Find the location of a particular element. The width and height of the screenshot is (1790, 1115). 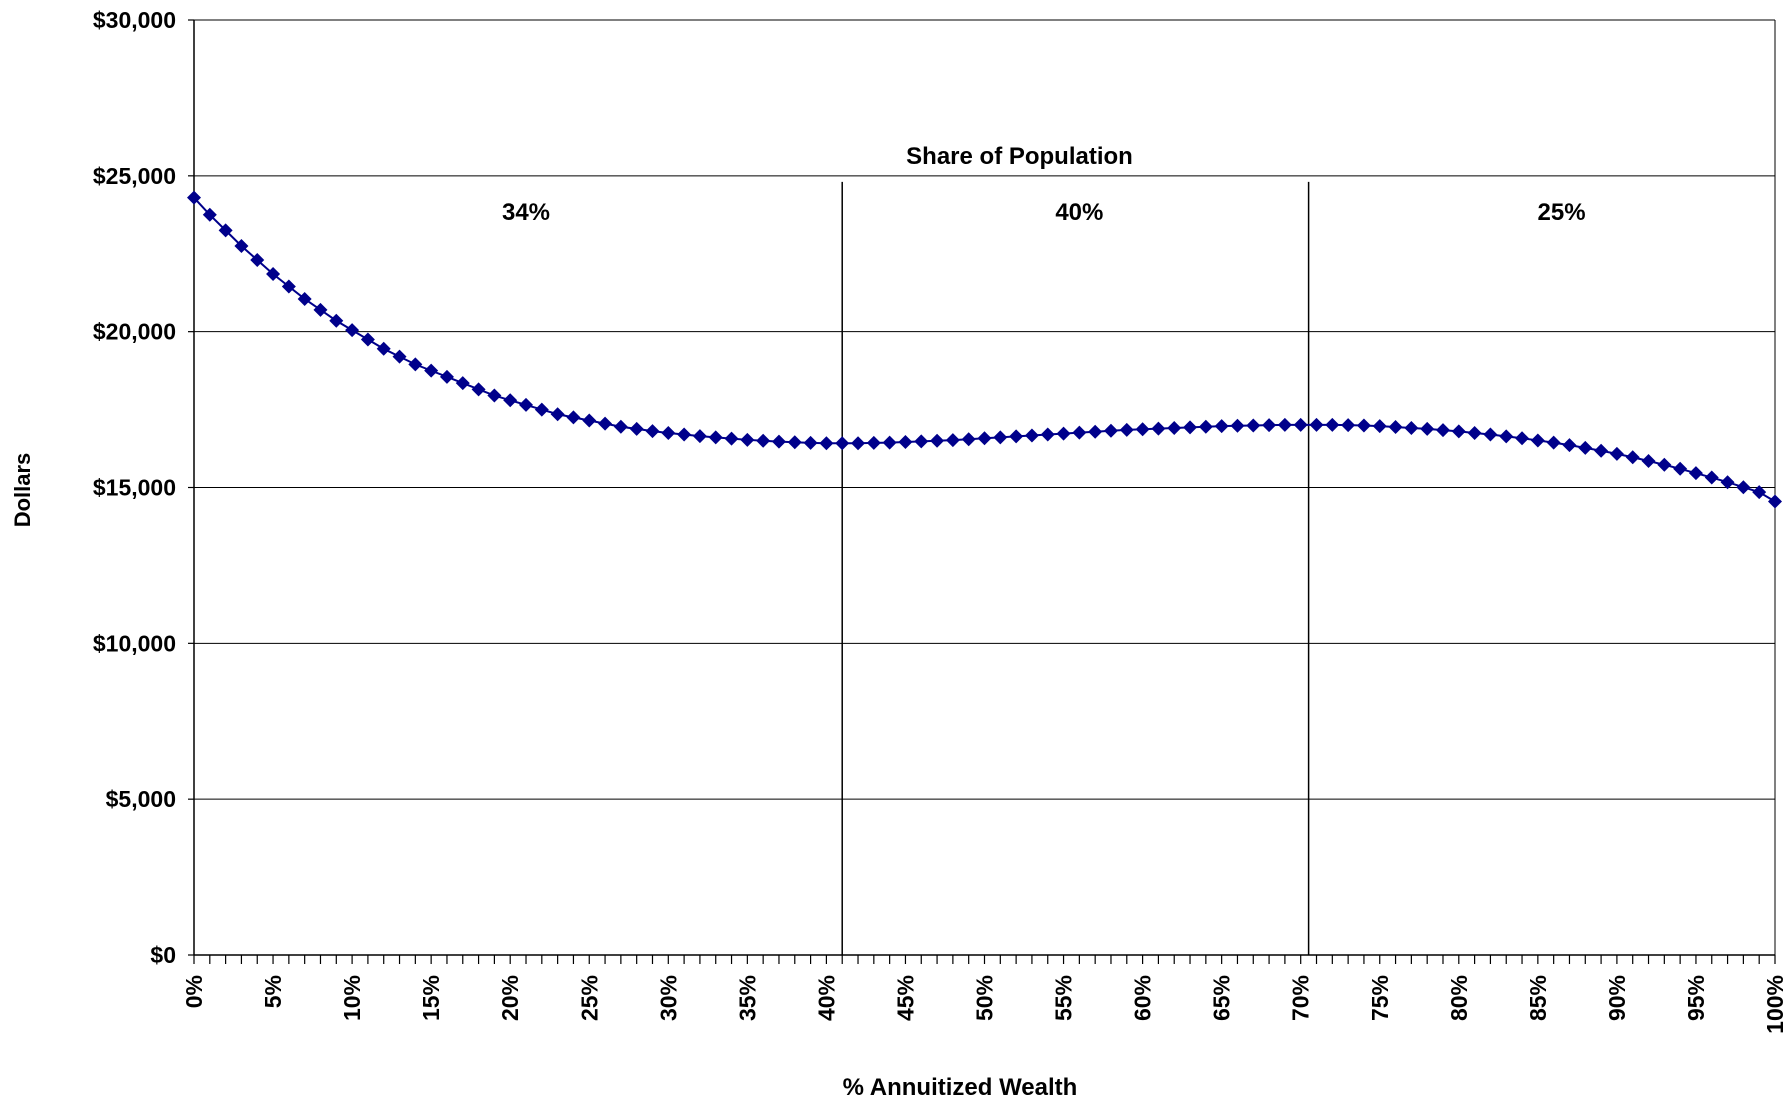

y-tick-label: $15,000 is located at coordinates (134, 488).